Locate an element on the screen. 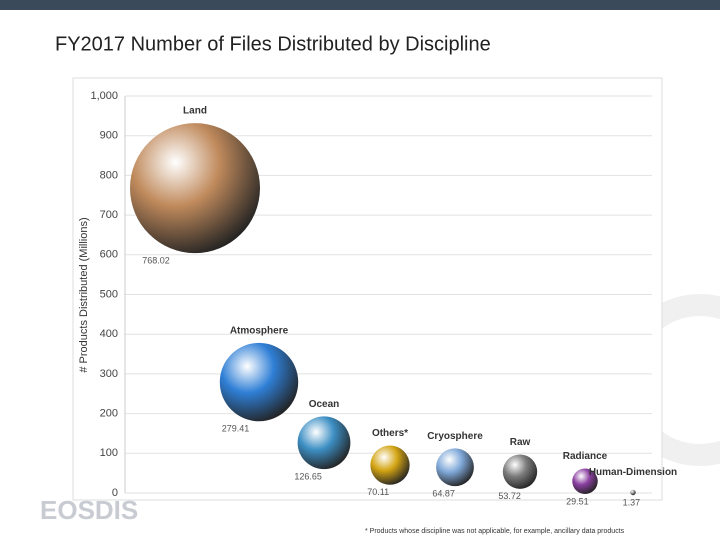  y-axis-label: # Products Distributed (Millions) is located at coordinates (84, 294).